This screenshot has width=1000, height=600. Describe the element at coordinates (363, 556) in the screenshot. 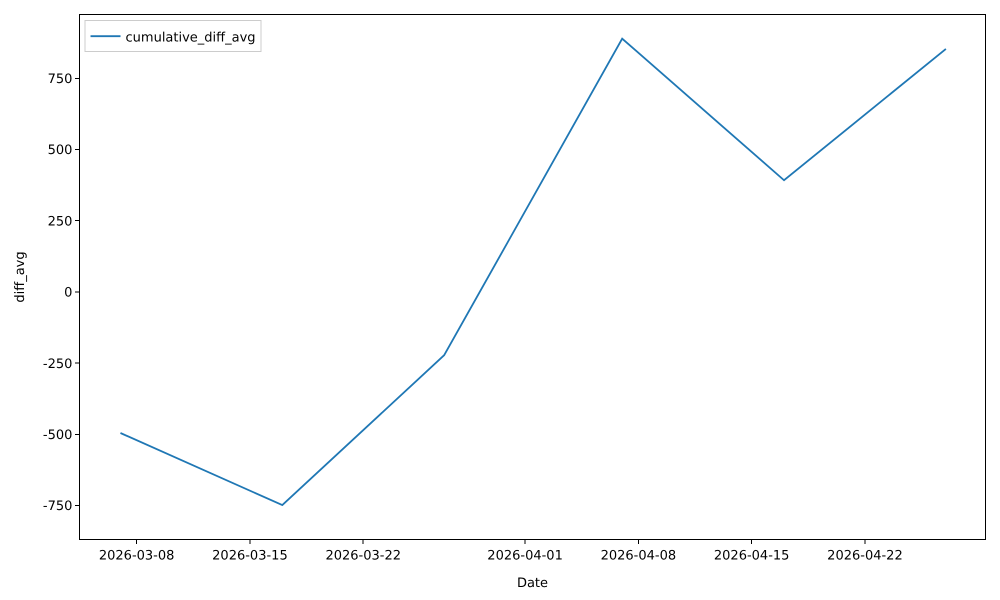

I see `x-tick-label: 2026-03-22` at that location.